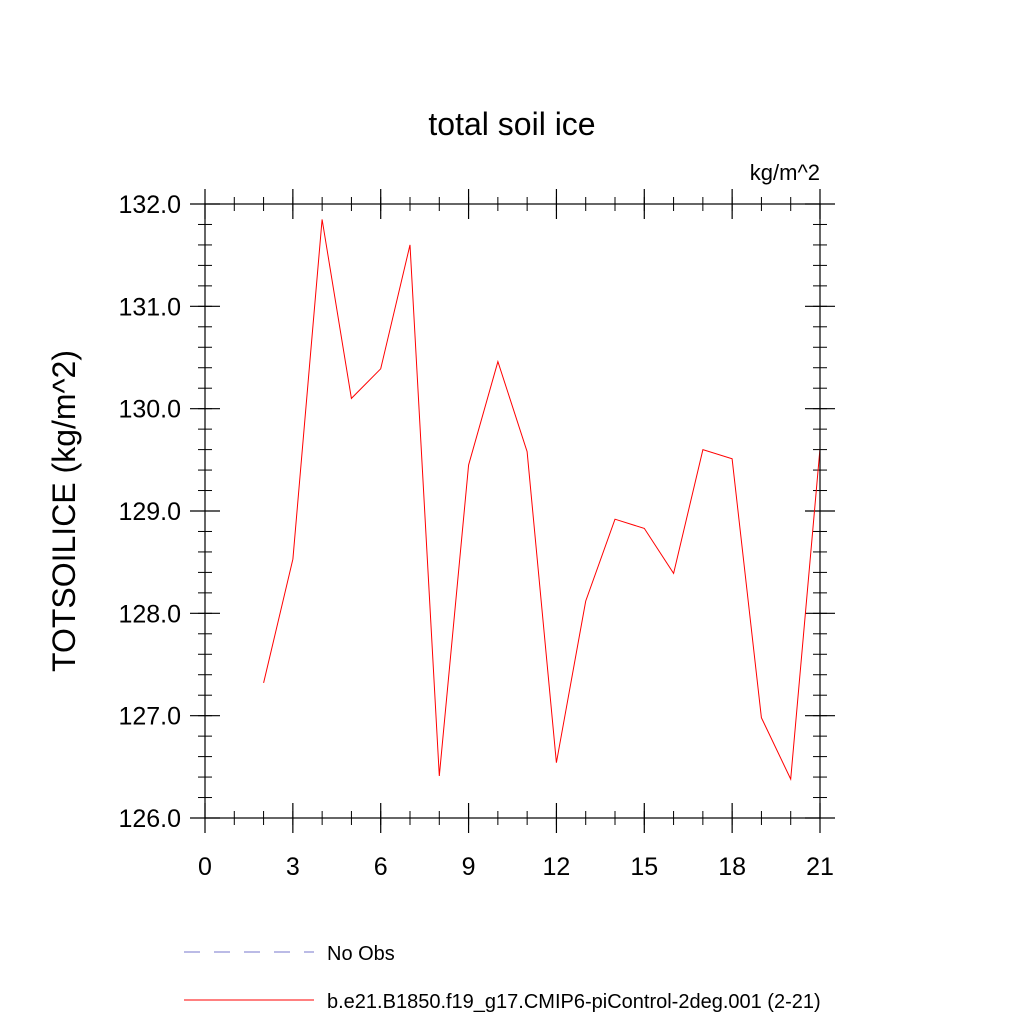  I want to click on y-tick-label: 130.0, so click(149, 410).